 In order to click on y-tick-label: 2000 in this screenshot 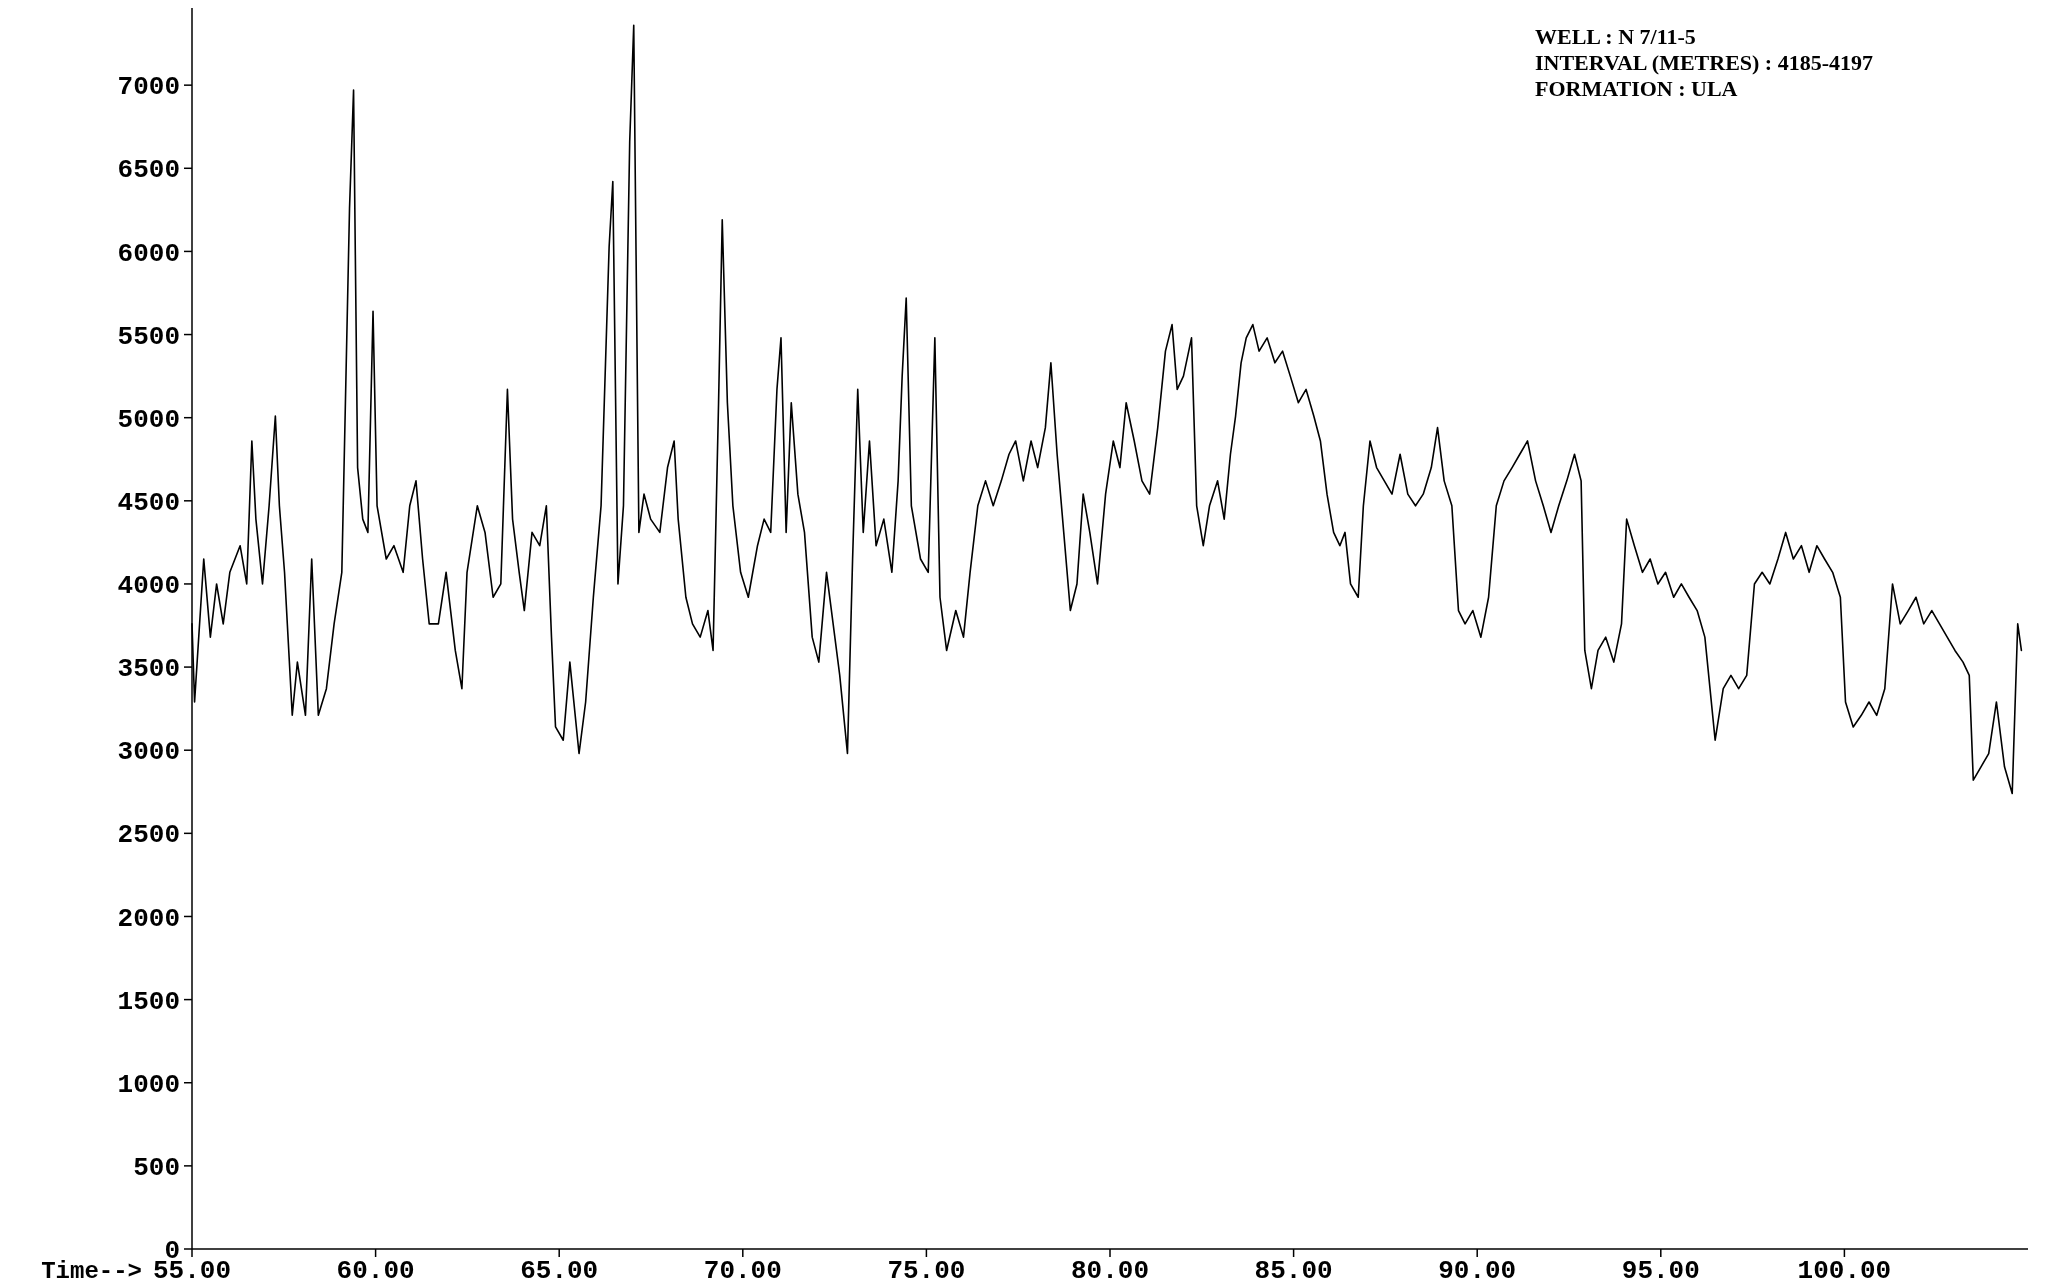, I will do `click(148, 918)`.